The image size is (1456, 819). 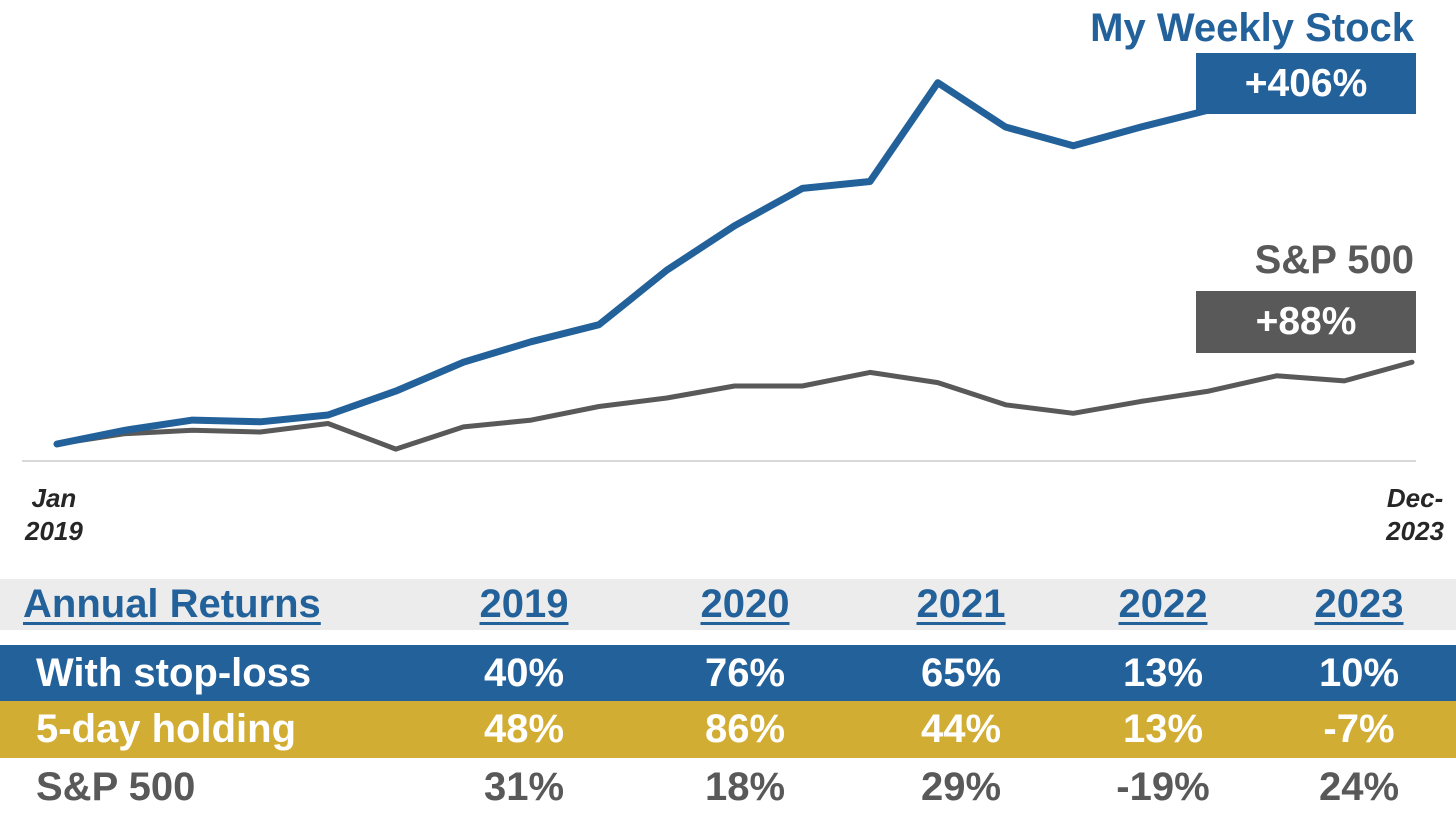 I want to click on series-line-sp500, so click(x=734, y=405).